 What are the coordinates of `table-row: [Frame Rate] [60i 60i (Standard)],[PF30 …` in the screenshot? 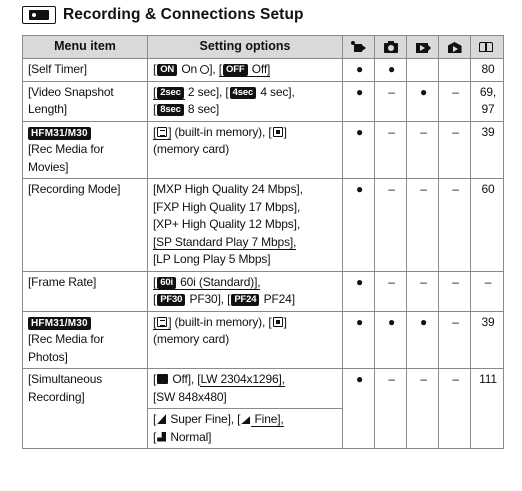 It's located at (263, 291).